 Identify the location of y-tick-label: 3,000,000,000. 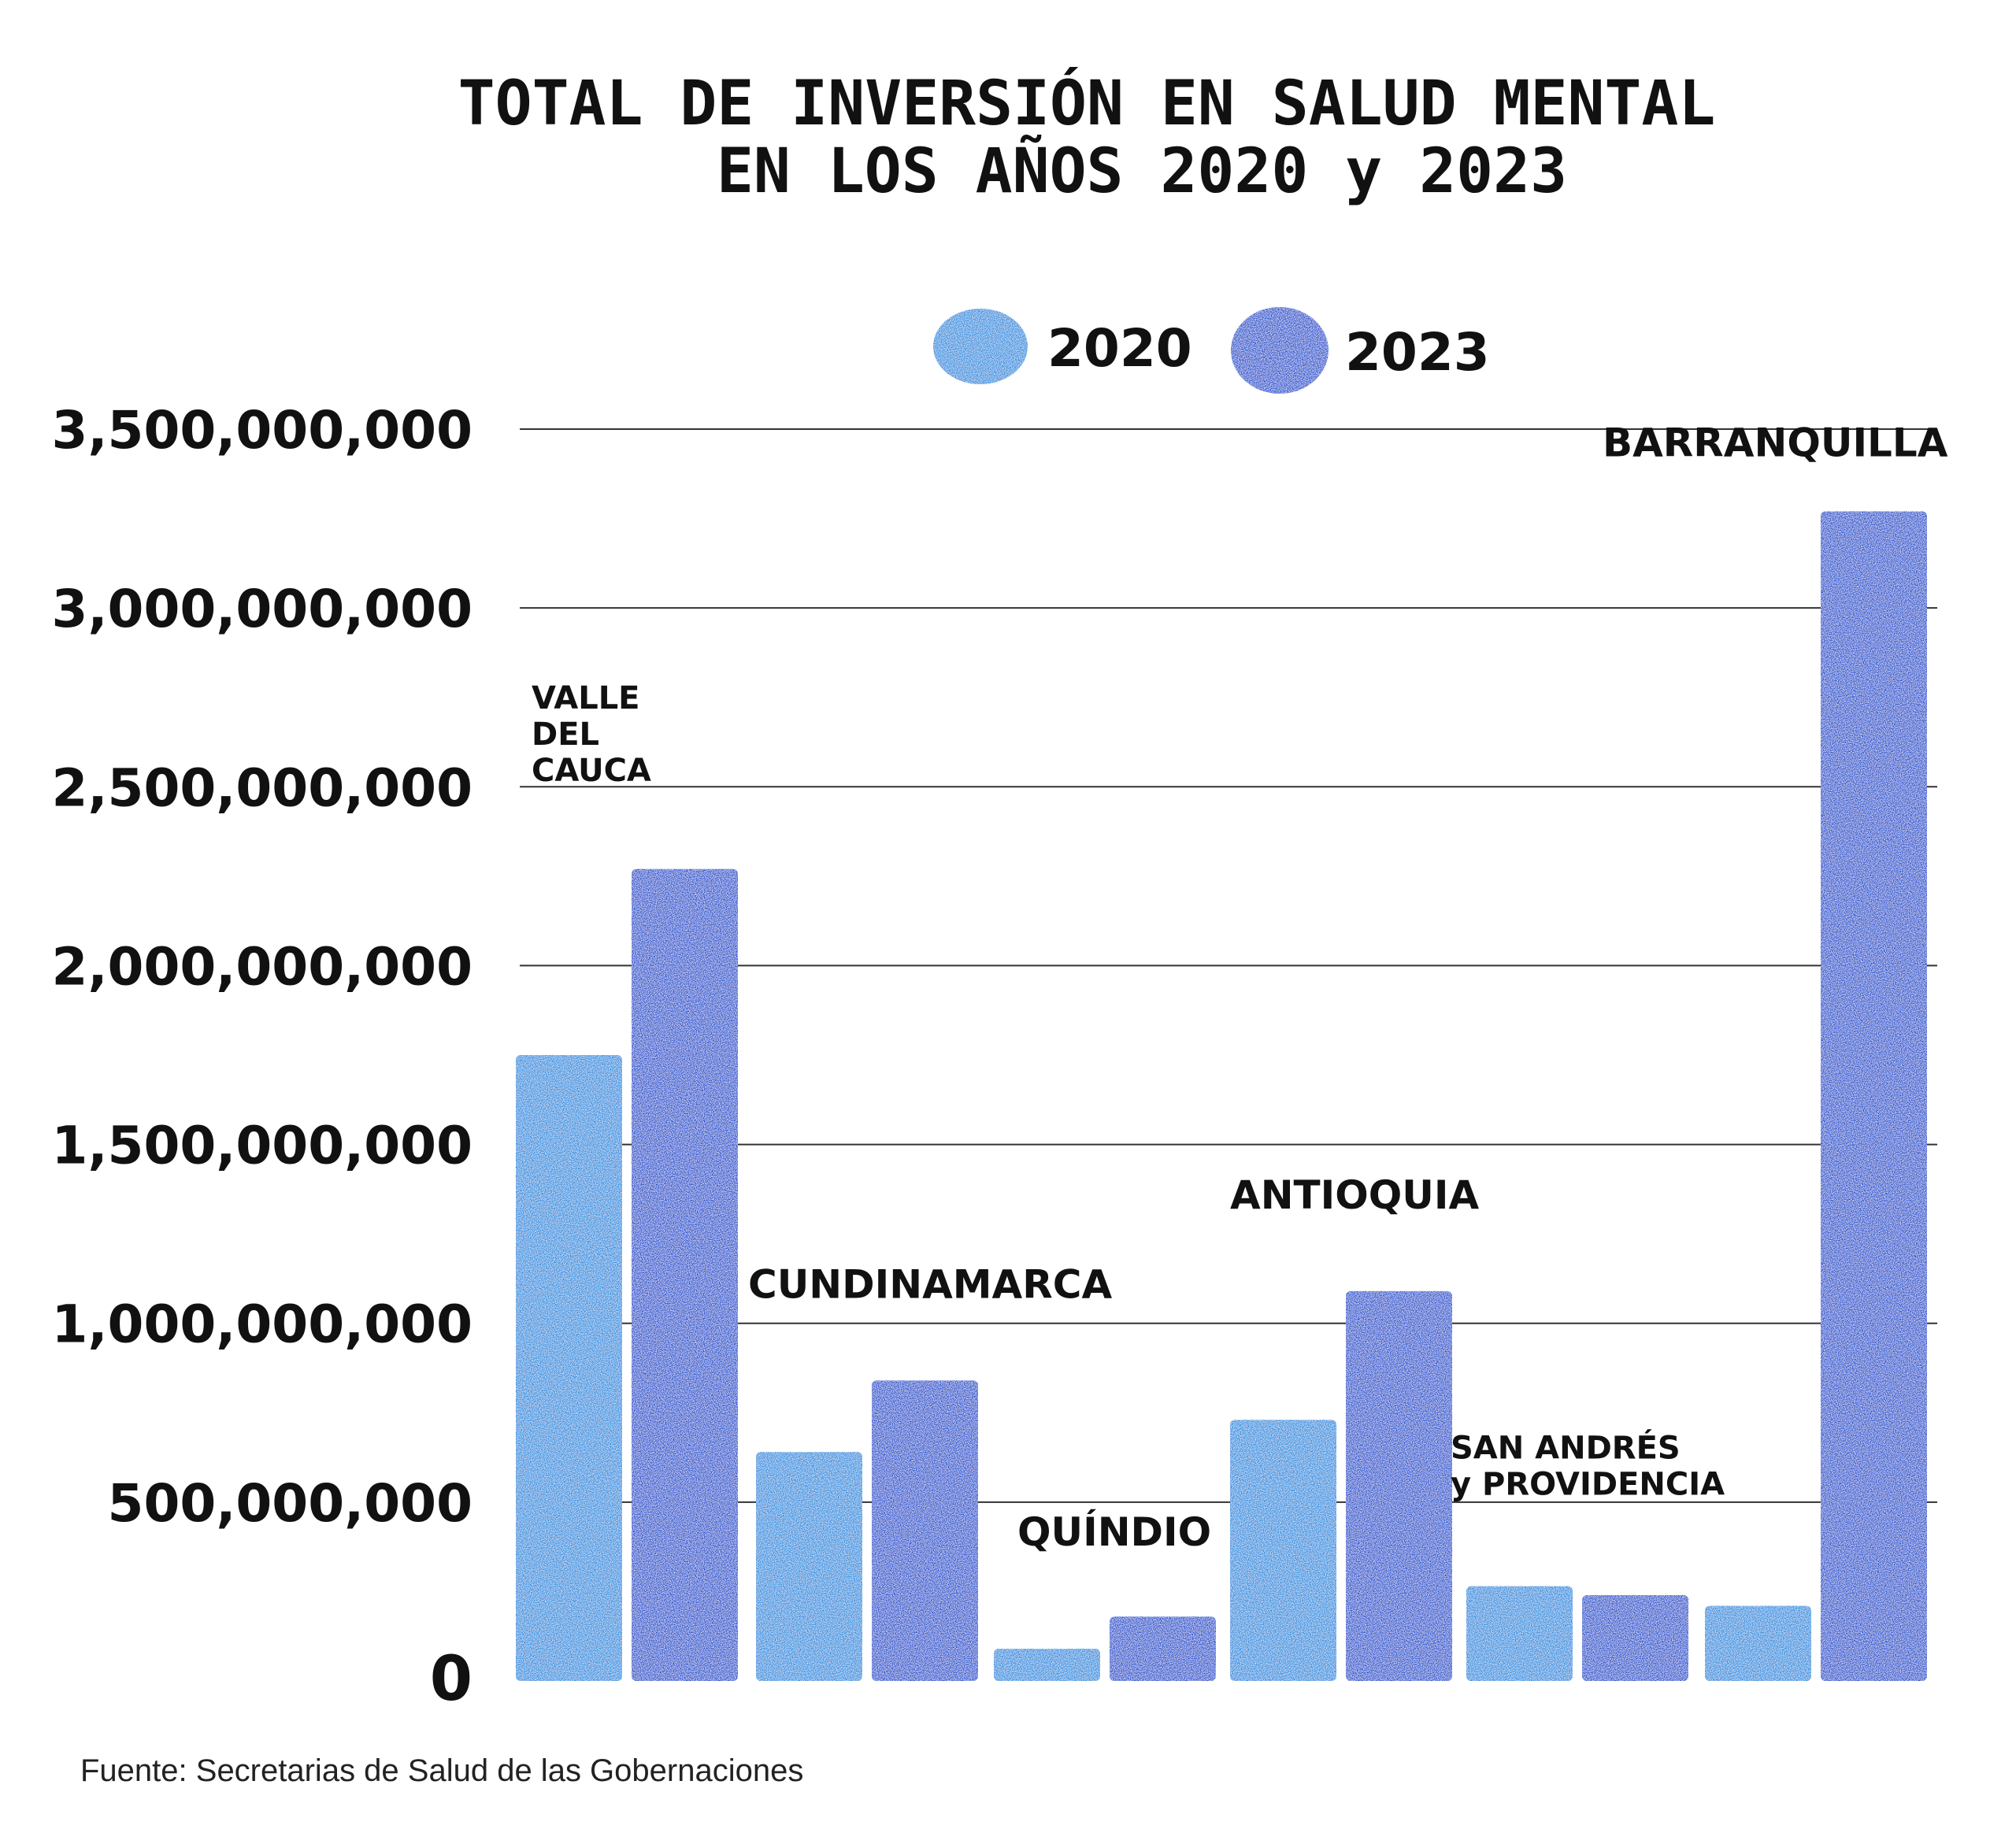
(262, 609).